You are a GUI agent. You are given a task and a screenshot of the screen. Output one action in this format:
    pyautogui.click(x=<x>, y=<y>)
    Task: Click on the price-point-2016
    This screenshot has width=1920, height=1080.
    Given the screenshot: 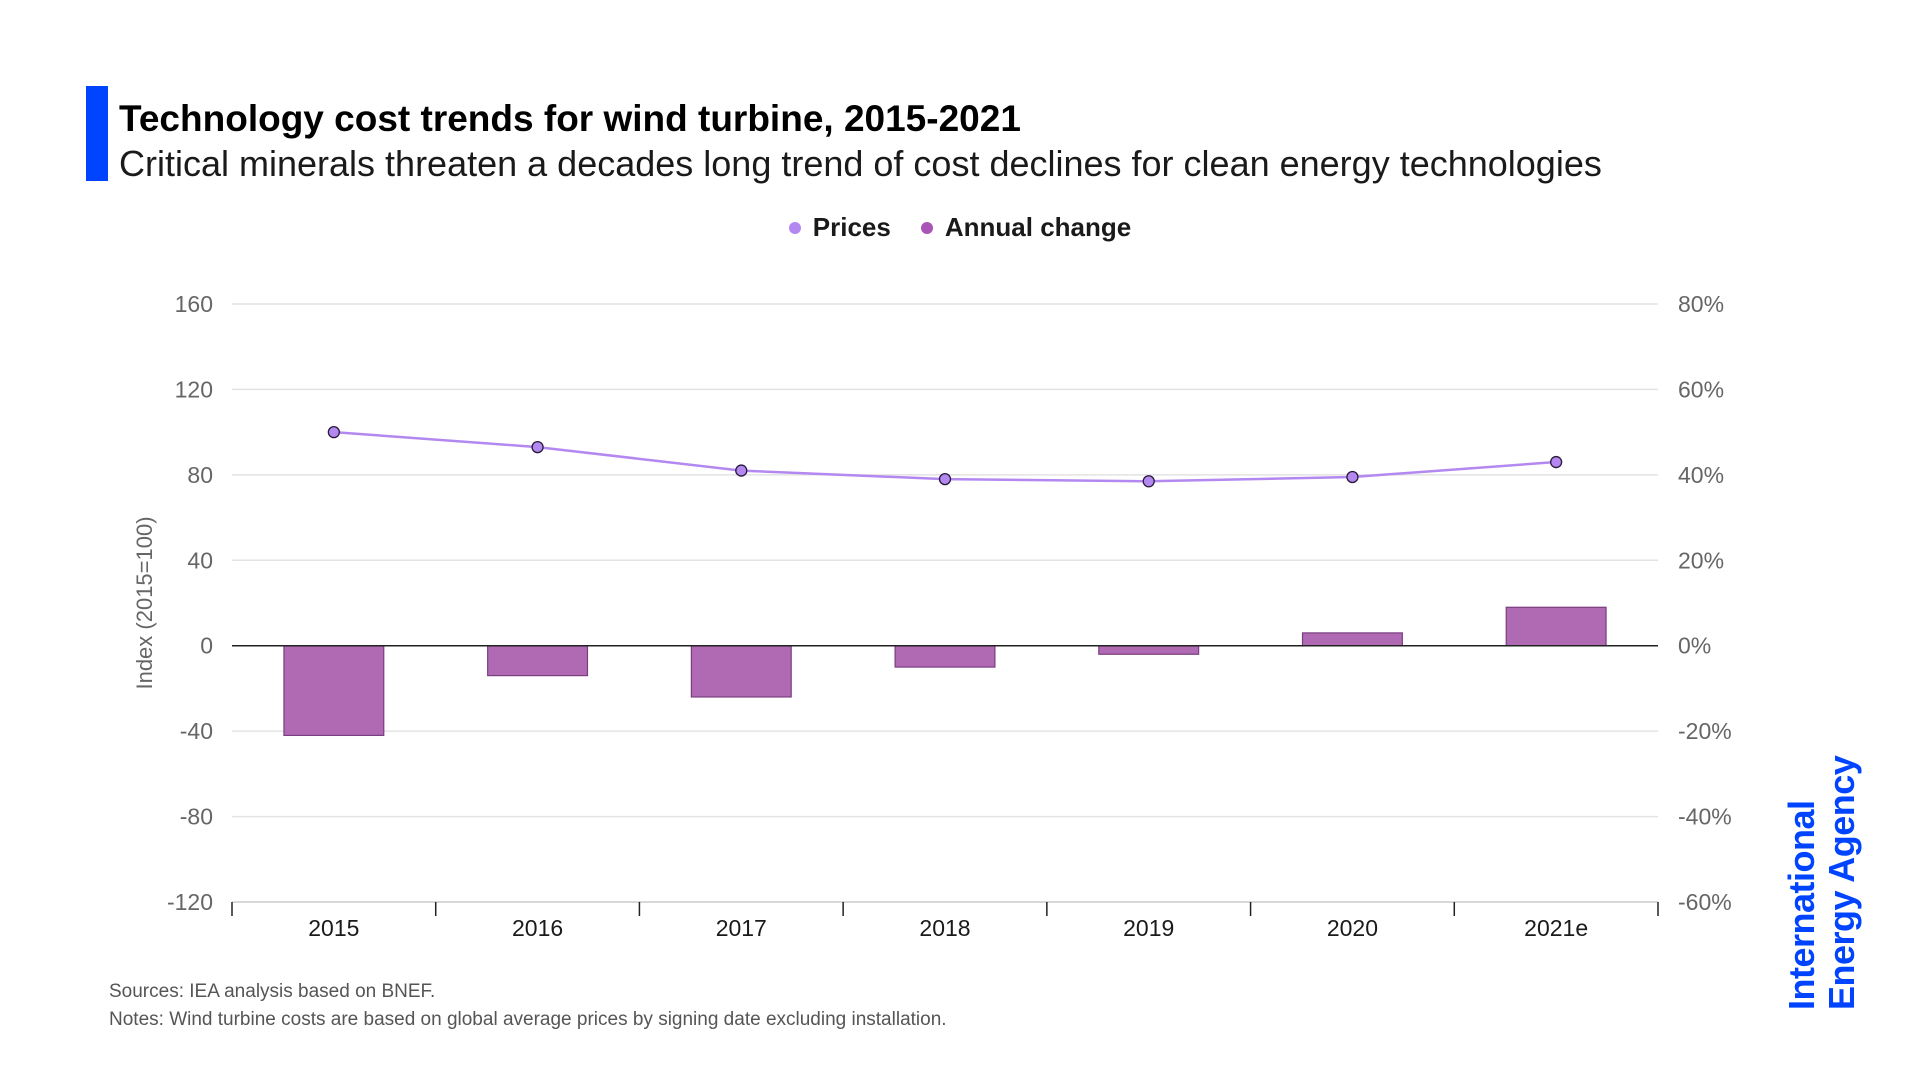 What is the action you would take?
    pyautogui.click(x=537, y=447)
    